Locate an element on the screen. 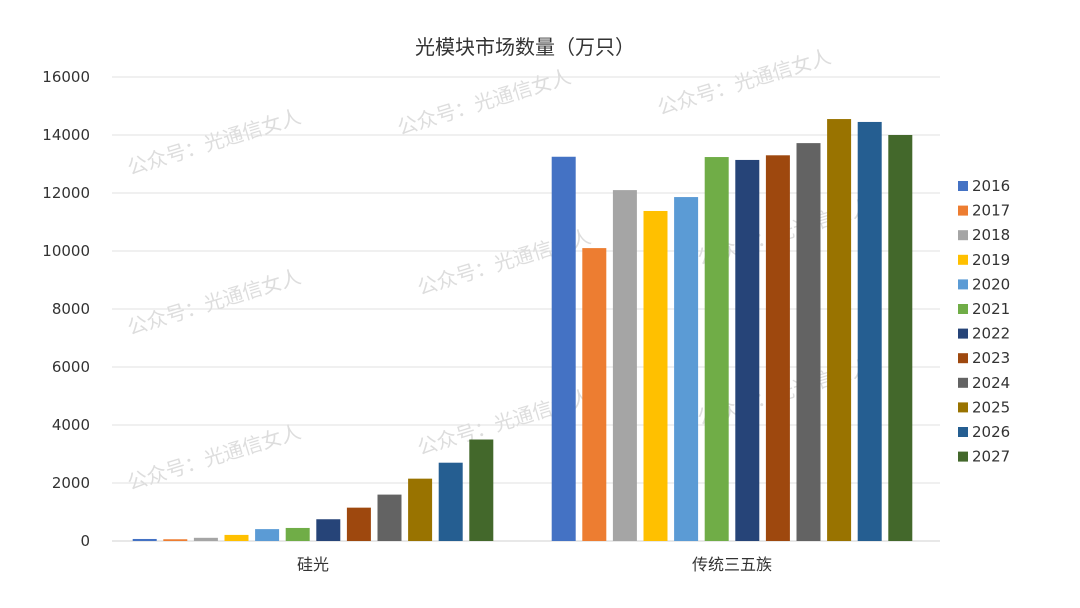 The image size is (1080, 608). chart-title: 光模块市场数量（万只） is located at coordinates (525, 47).